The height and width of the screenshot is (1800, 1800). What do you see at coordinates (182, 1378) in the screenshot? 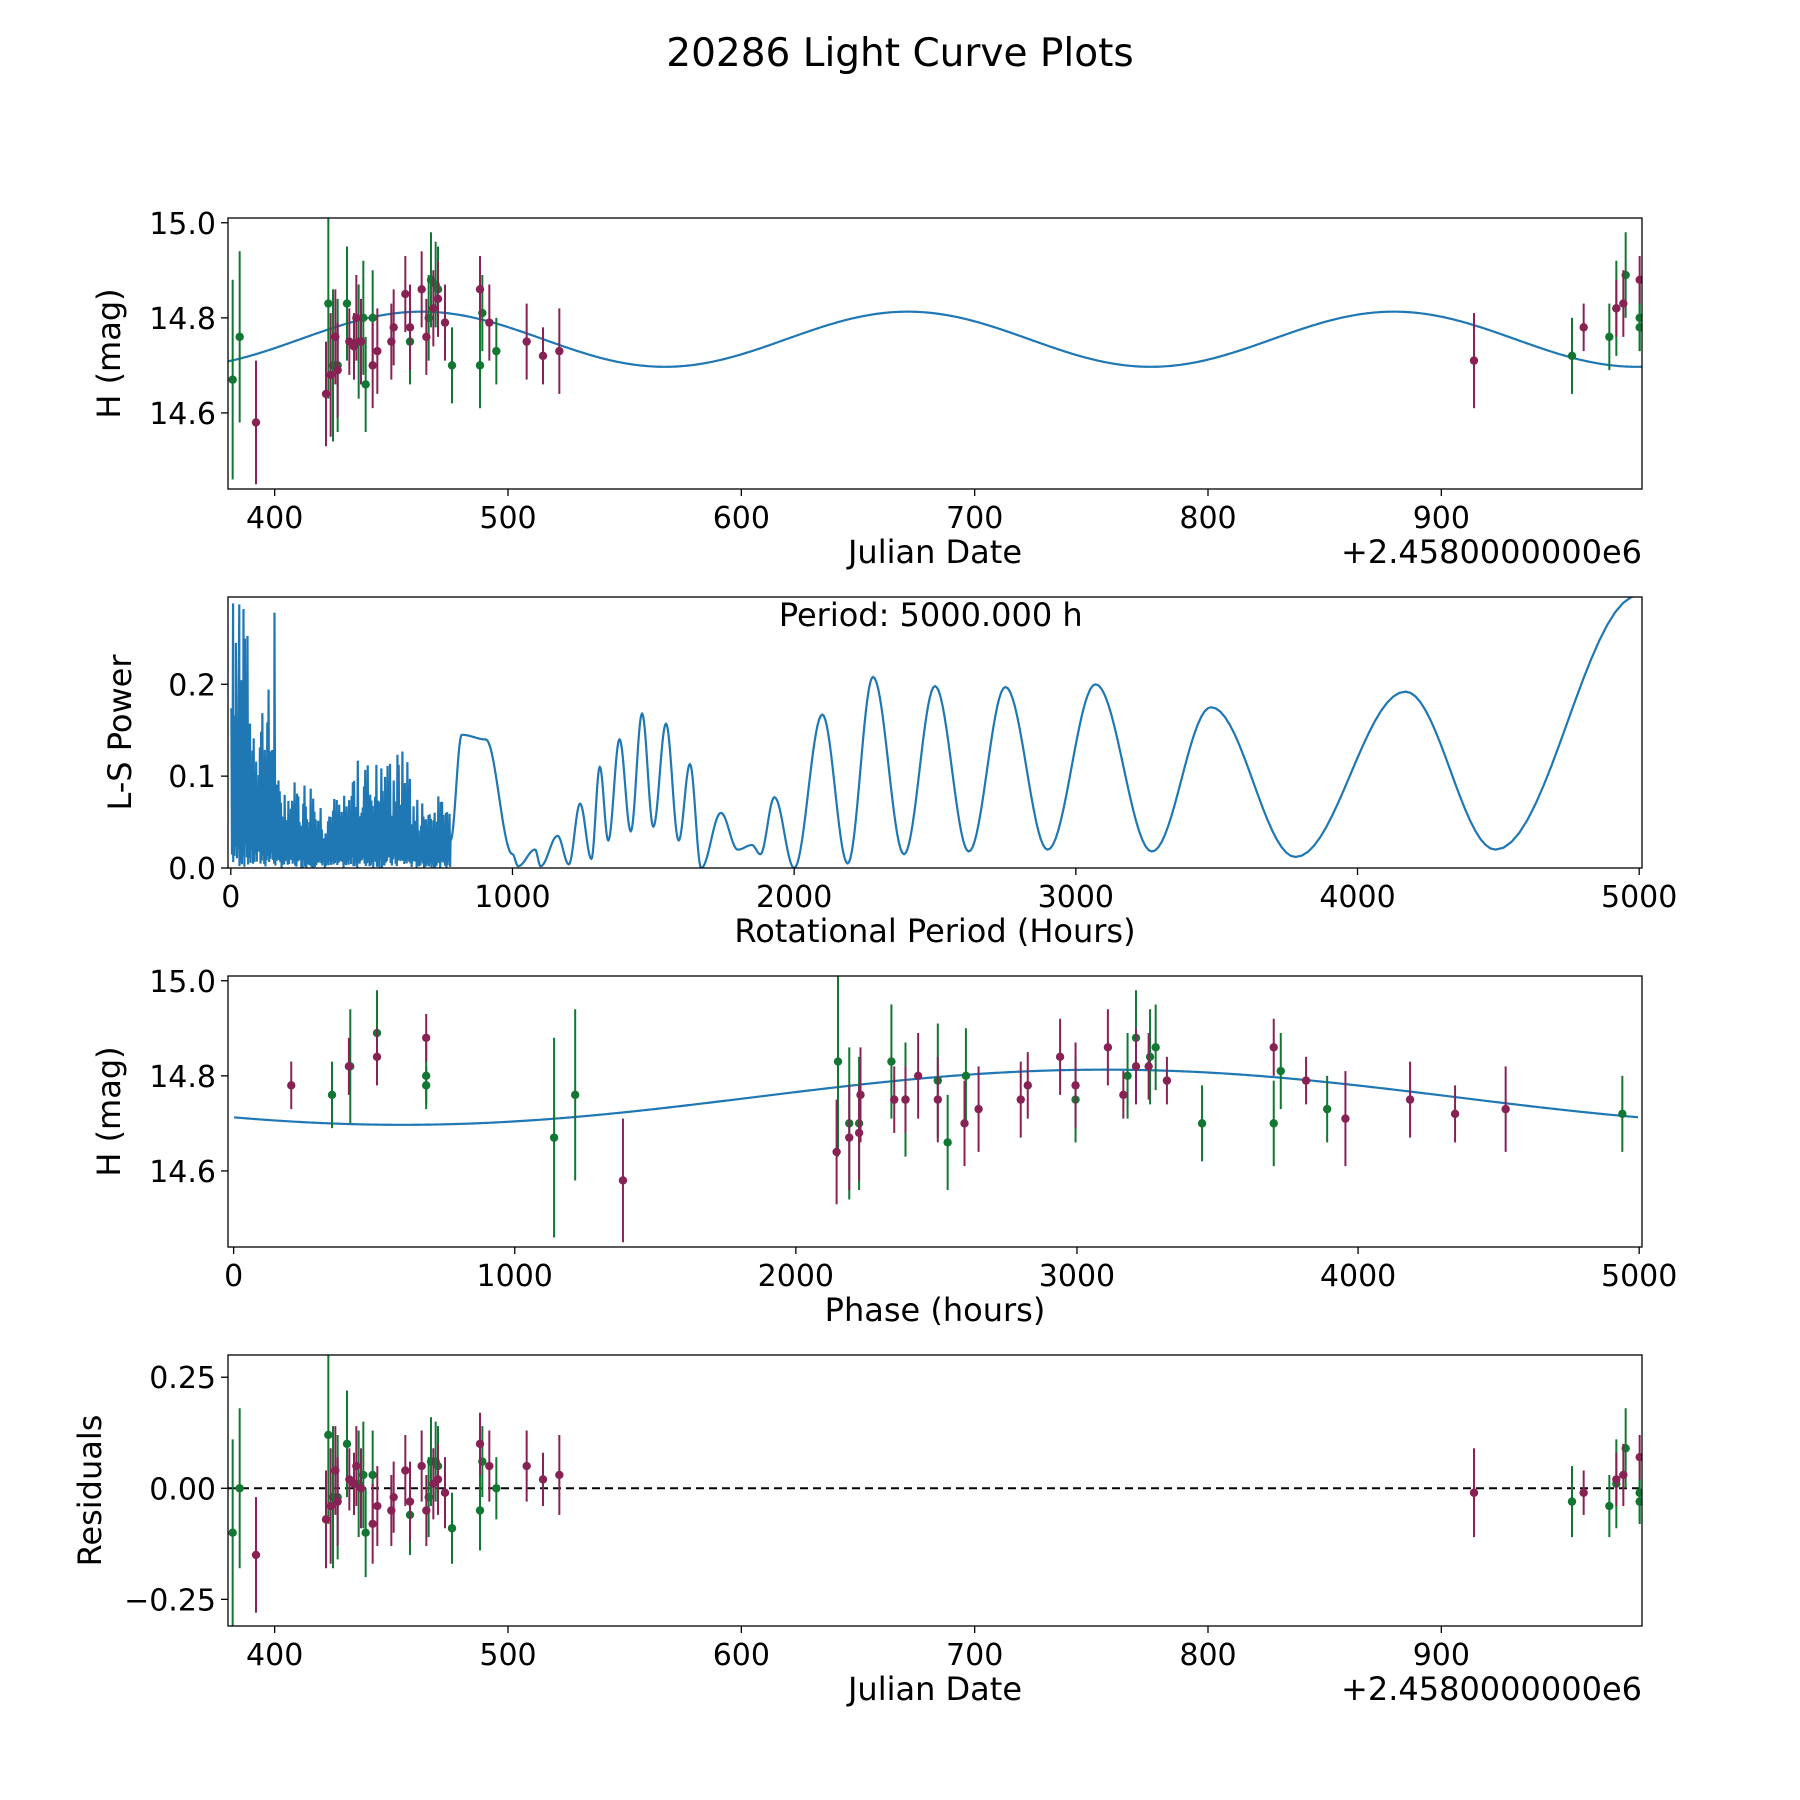
I see `y-tick-label: 0.25` at bounding box center [182, 1378].